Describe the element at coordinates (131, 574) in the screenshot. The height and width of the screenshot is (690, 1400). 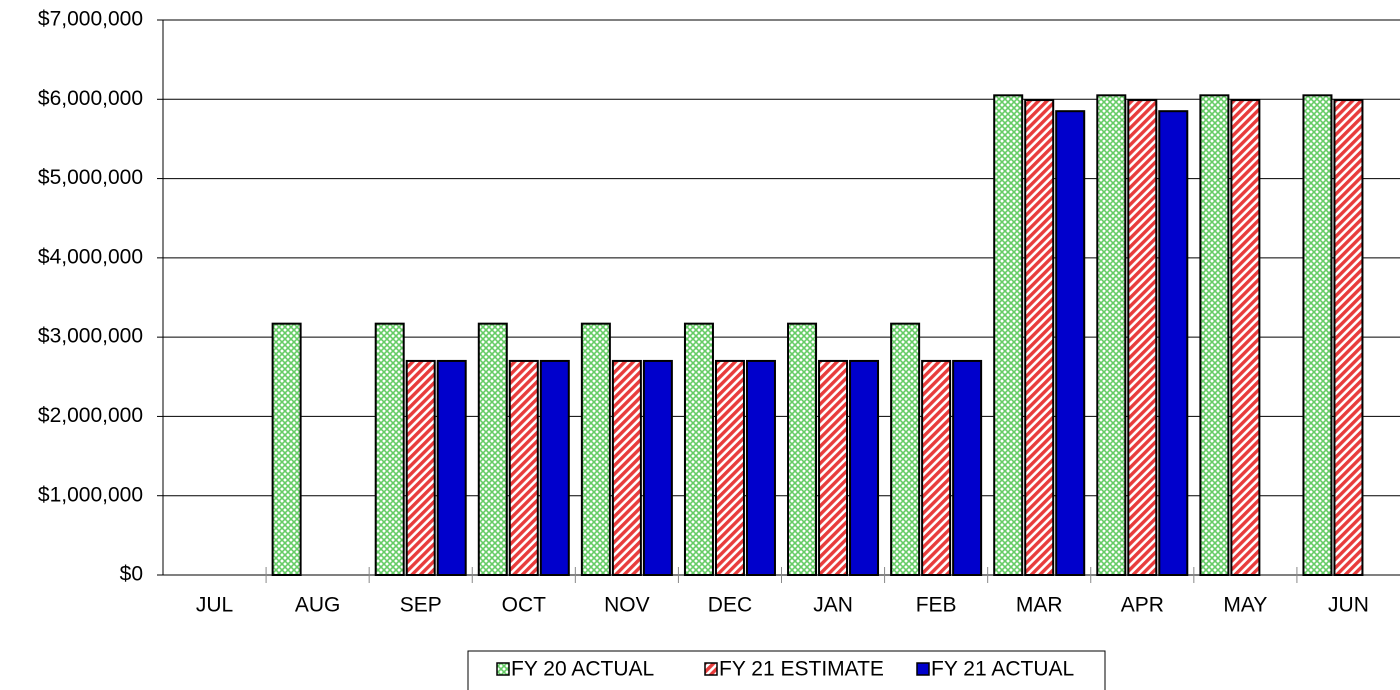
I see `y-tick-label: $0` at that location.